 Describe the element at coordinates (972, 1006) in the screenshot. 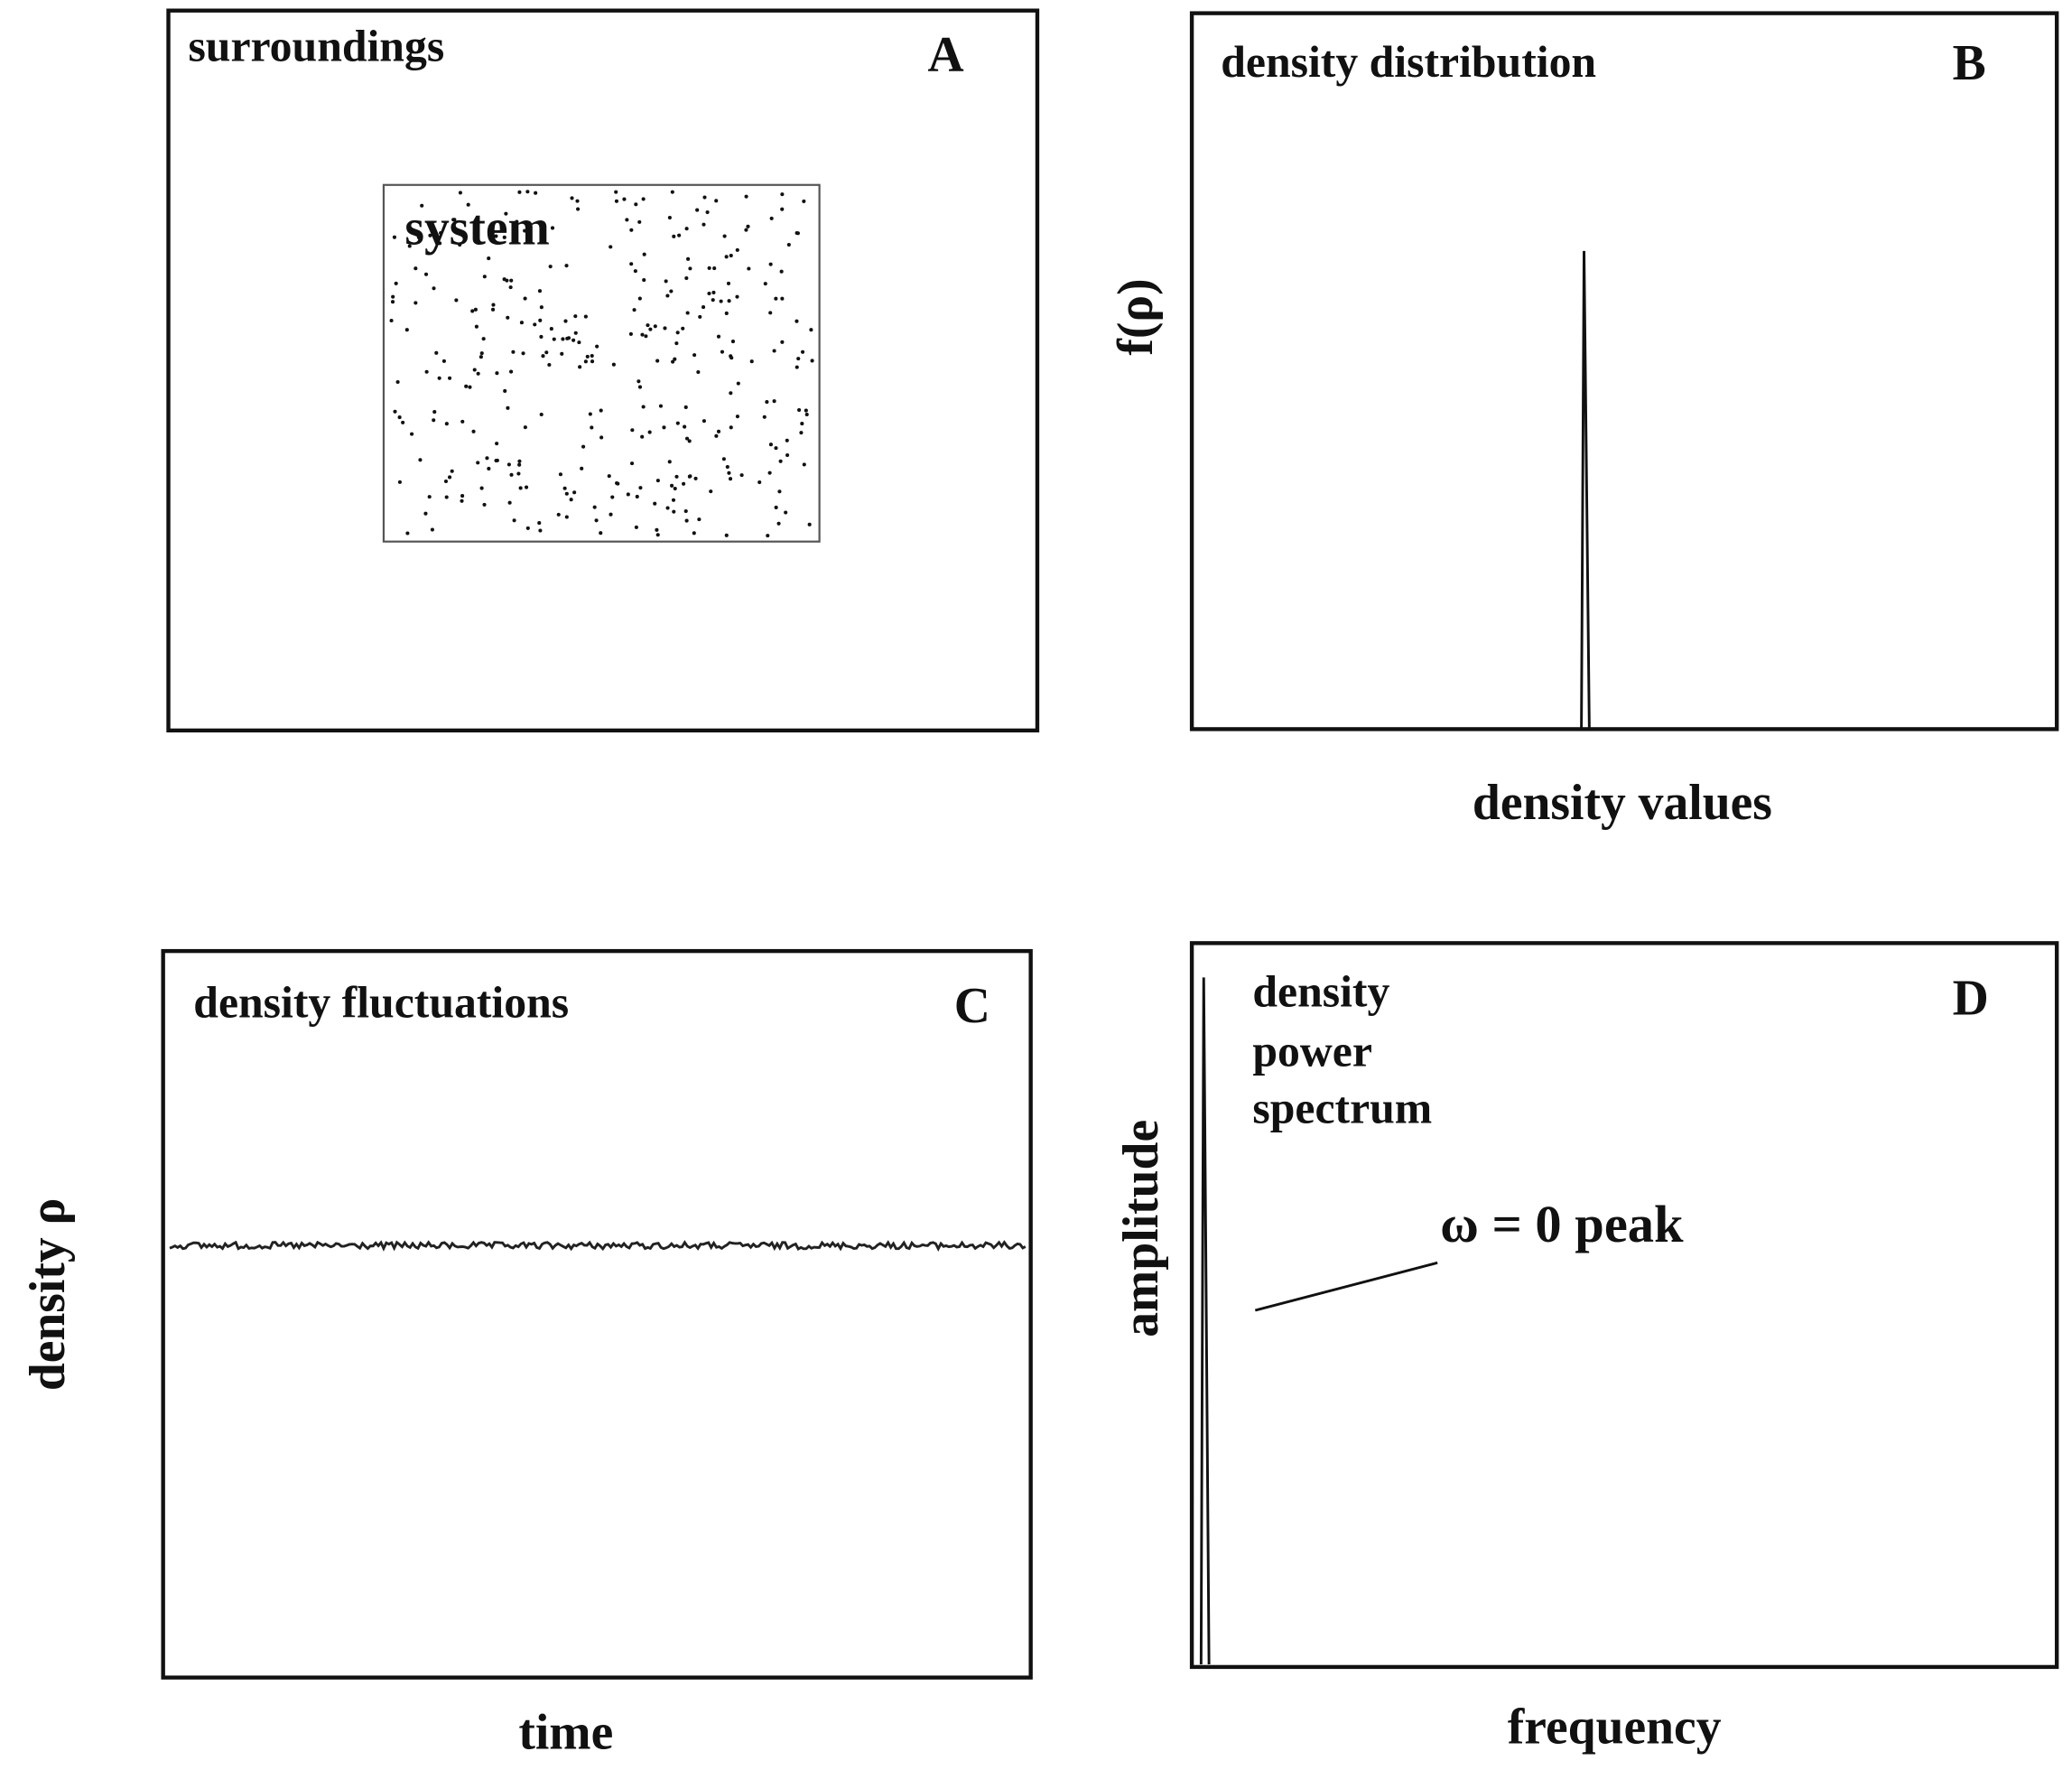

I see `panel-letter: C` at that location.